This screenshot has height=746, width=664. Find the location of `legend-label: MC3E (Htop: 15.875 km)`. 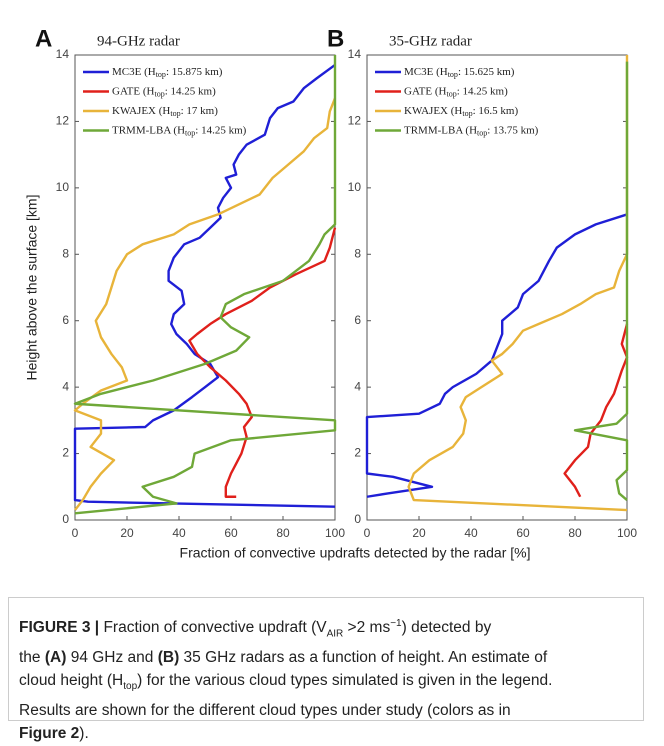

legend-label: MC3E (Htop: 15.875 km) is located at coordinates (167, 72).